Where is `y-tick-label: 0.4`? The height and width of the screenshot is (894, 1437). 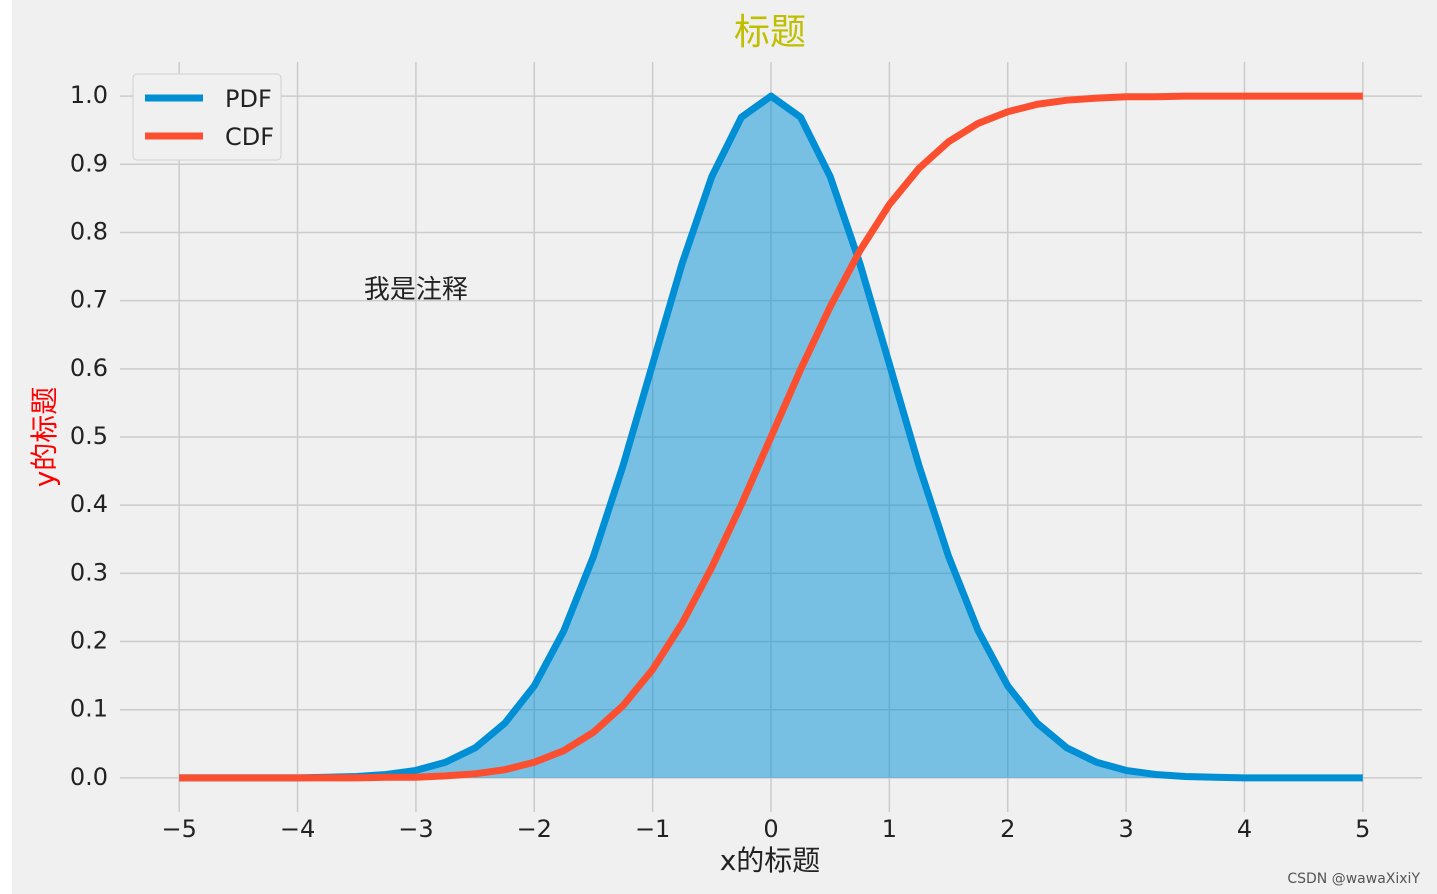 y-tick-label: 0.4 is located at coordinates (89, 504).